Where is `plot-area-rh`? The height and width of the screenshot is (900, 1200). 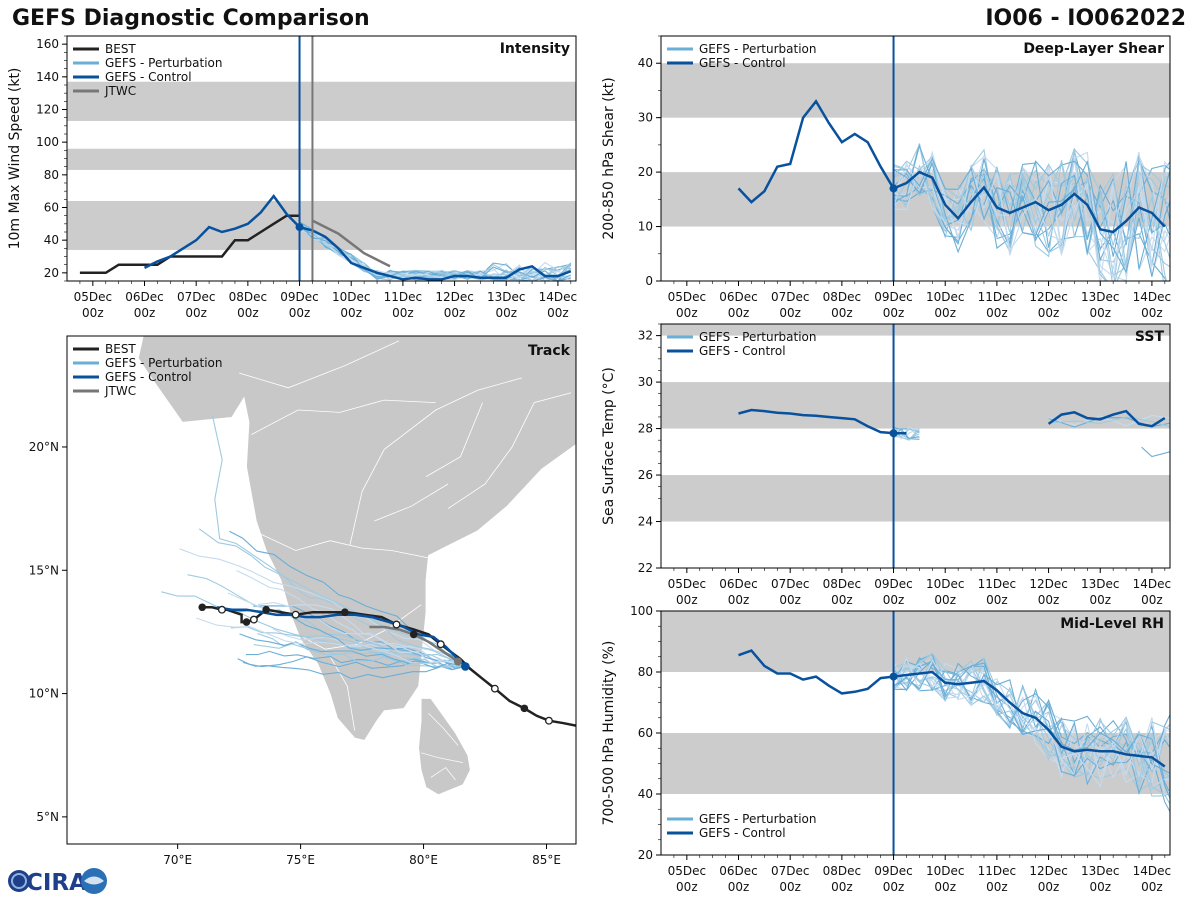
plot-area-rh is located at coordinates (915, 733).